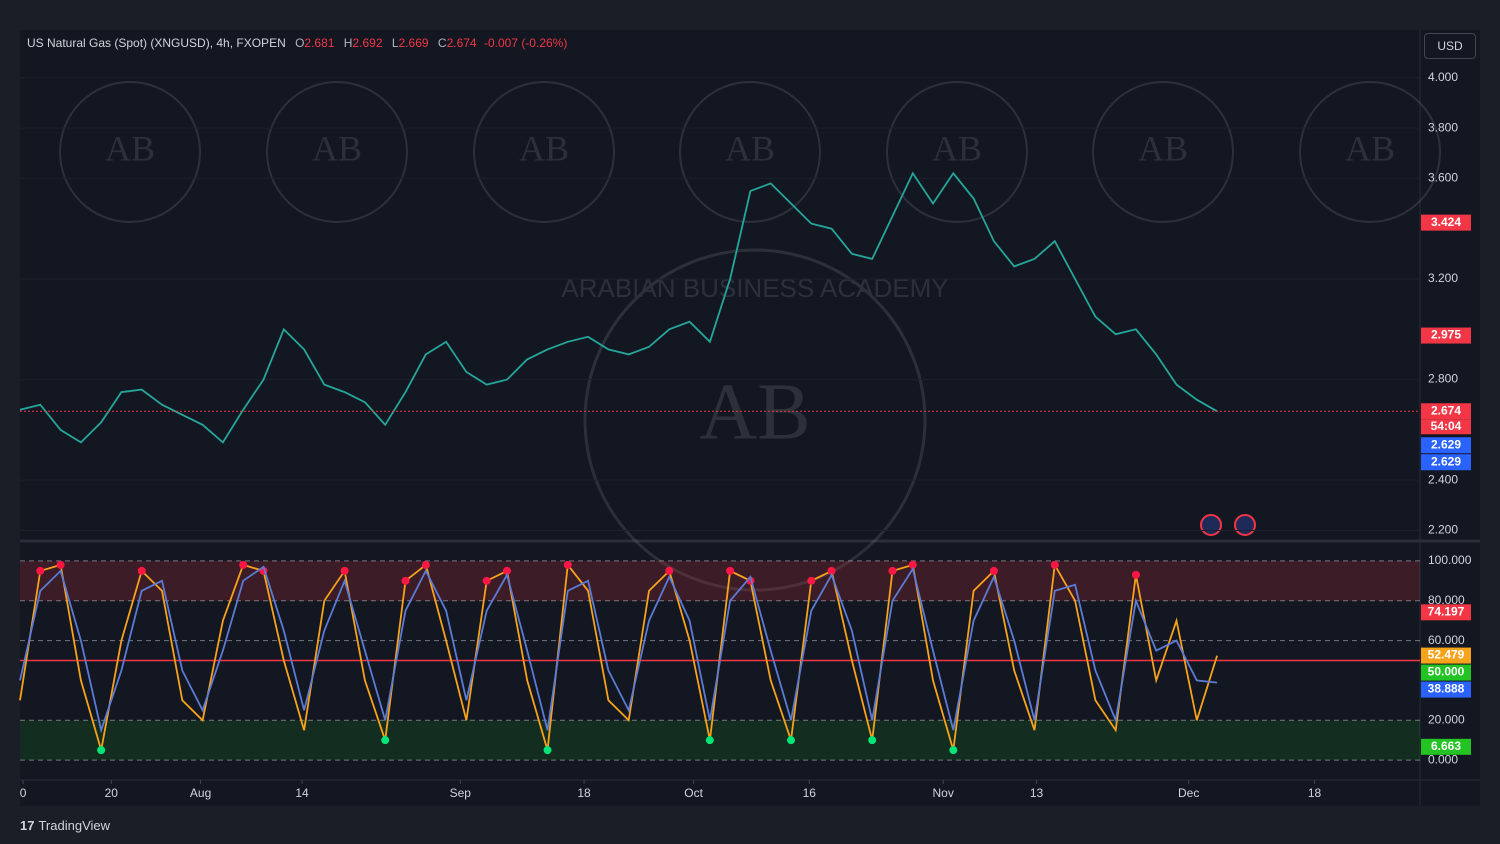 The image size is (1500, 844). What do you see at coordinates (1443, 379) in the screenshot?
I see `y-tick-label: 2.800` at bounding box center [1443, 379].